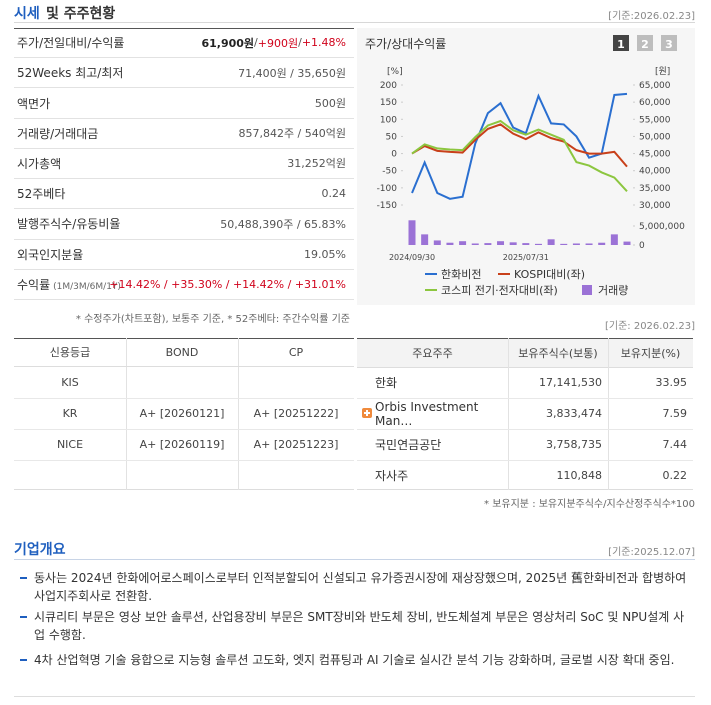  What do you see at coordinates (525, 414) in the screenshot?
I see `table-frame` at bounding box center [525, 414].